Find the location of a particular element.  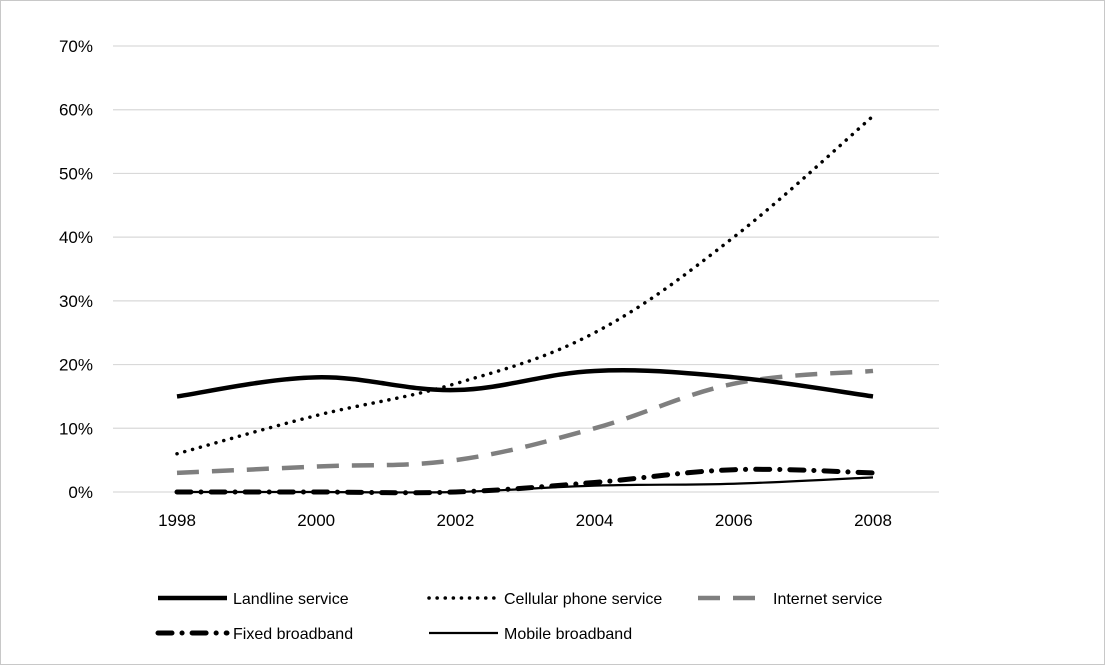

x-tick-label: 2000 is located at coordinates (316, 520).